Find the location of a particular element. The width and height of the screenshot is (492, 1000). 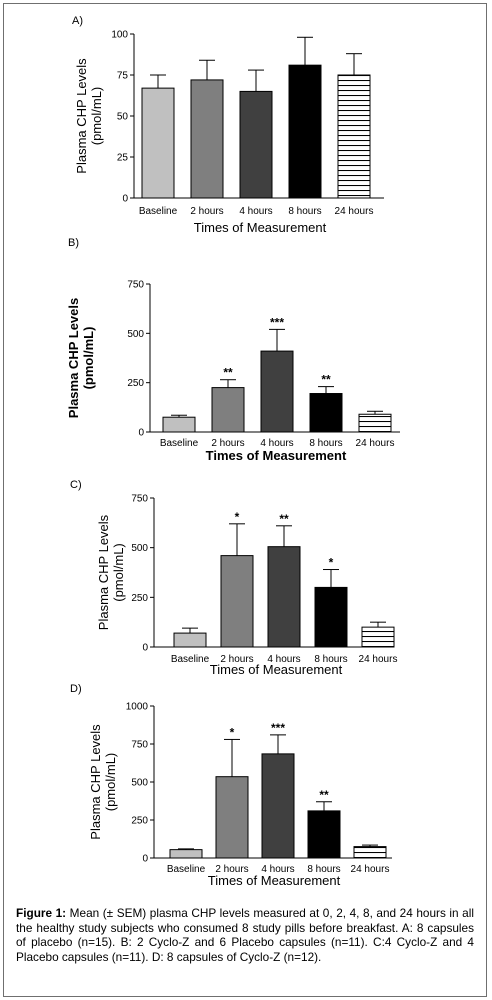

category-label-d-0: Baseline is located at coordinates (186, 869).